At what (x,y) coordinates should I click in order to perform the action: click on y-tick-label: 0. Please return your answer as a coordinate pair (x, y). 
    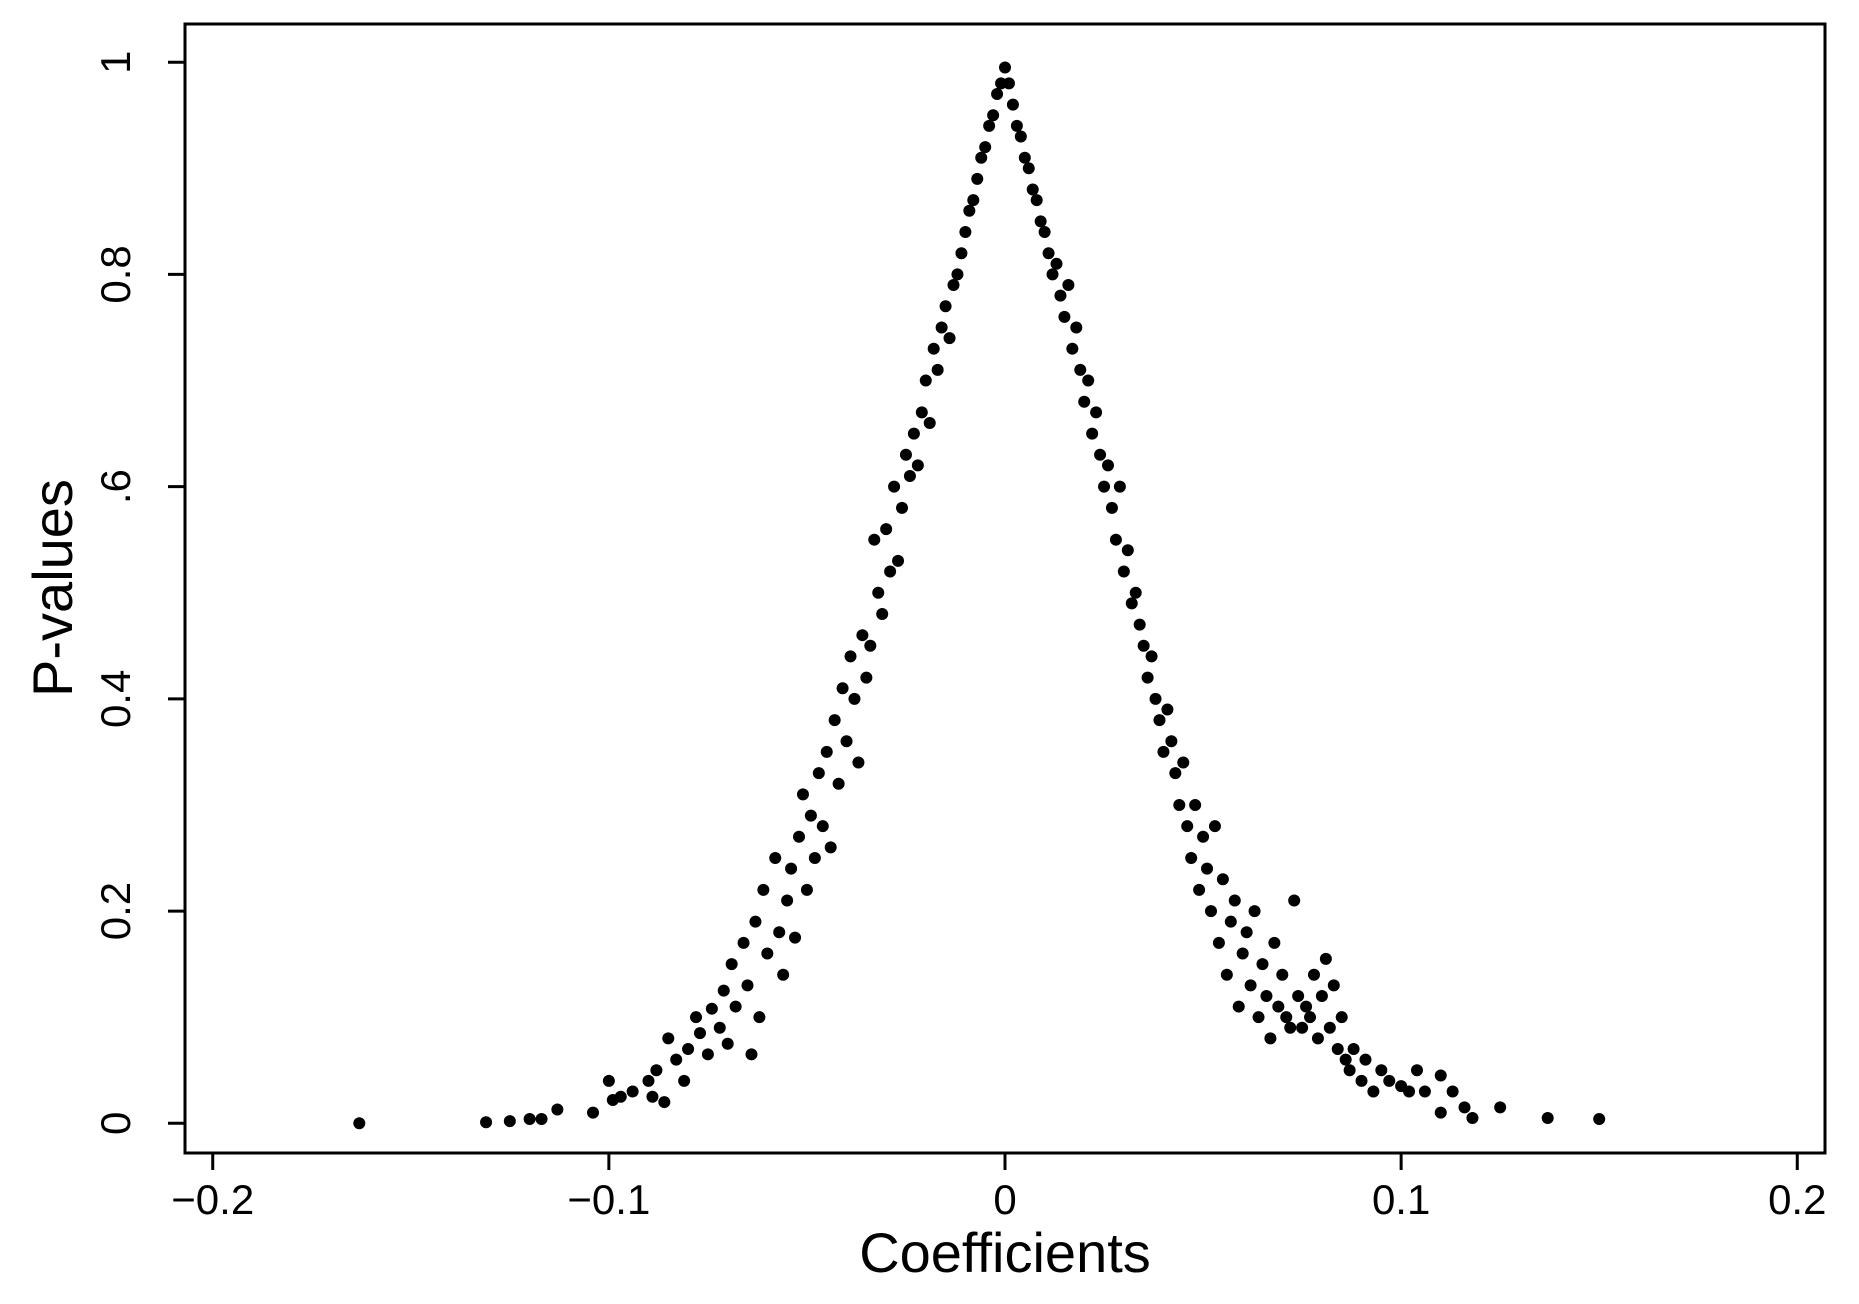
    Looking at the image, I should click on (115, 1123).